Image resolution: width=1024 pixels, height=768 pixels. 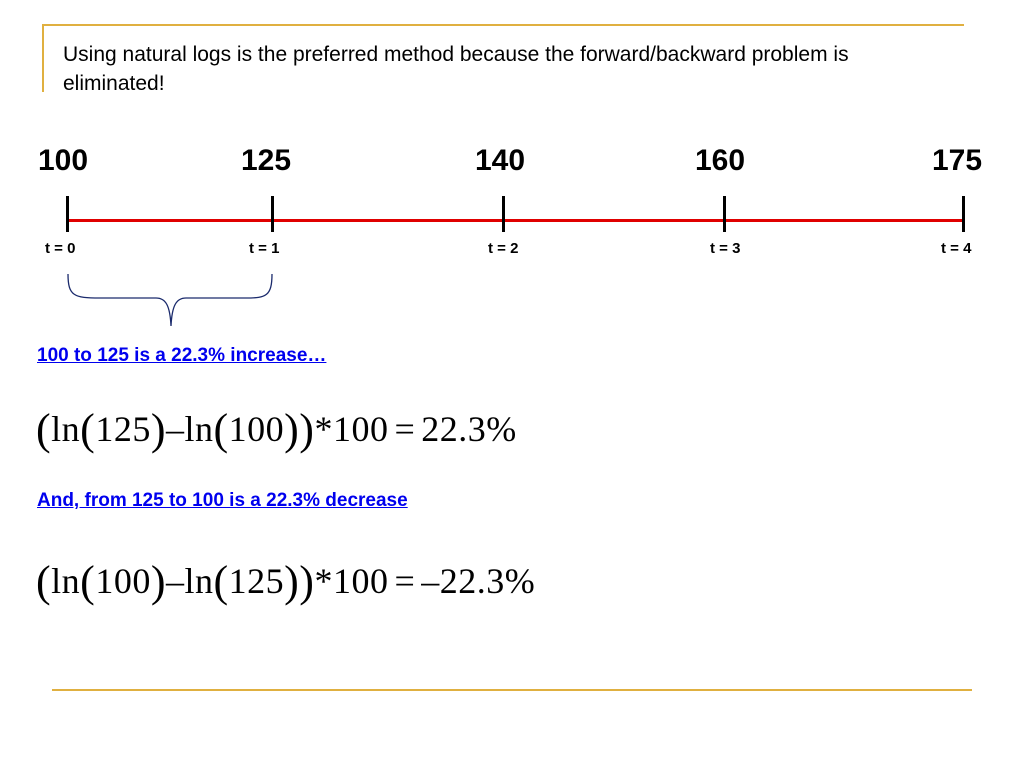 What do you see at coordinates (503, 248) in the screenshot?
I see `time-label: t = 2` at bounding box center [503, 248].